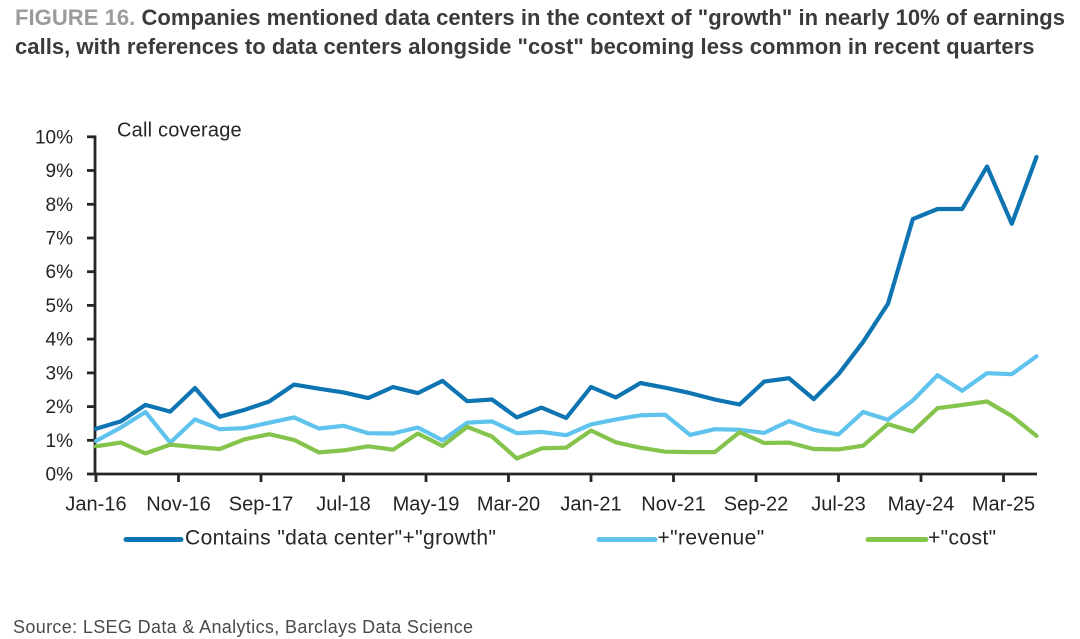  Describe the element at coordinates (60, 171) in the screenshot. I see `svg-text: 9%` at that location.